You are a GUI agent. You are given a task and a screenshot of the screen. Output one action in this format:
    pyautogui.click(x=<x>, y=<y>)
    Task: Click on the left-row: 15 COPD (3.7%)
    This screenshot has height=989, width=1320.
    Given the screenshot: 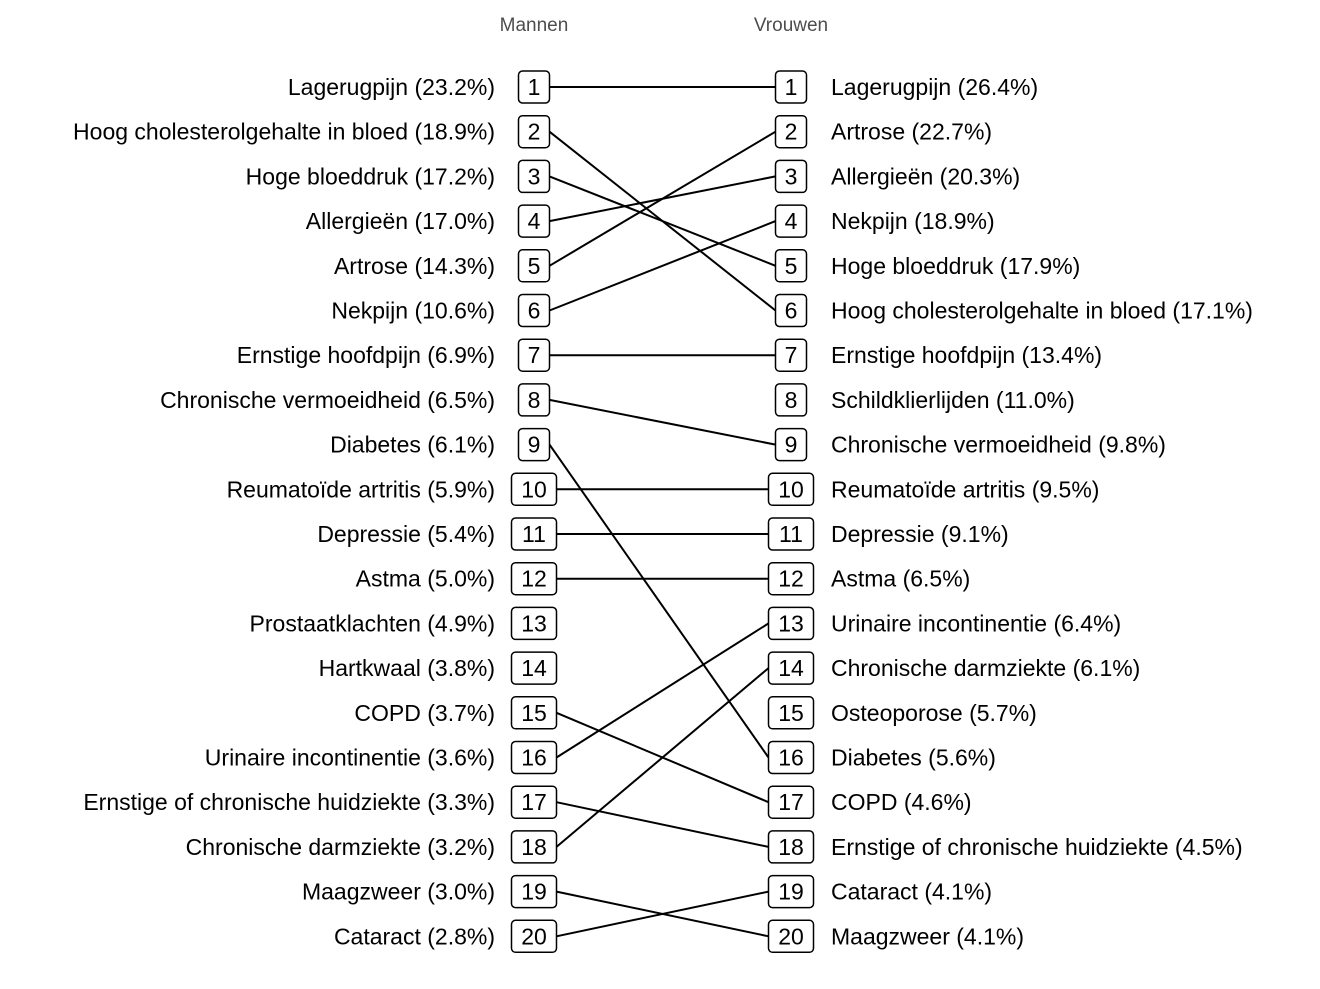 What is the action you would take?
    pyautogui.click(x=456, y=713)
    